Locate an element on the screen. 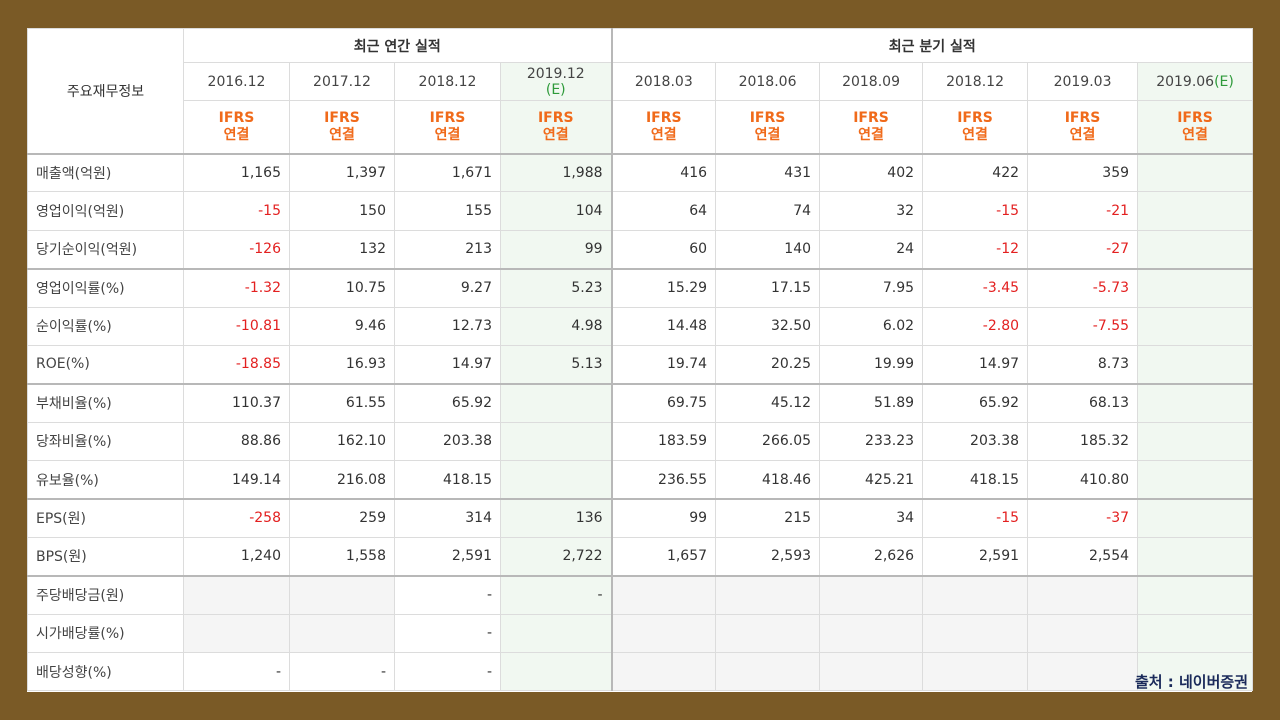 The image size is (1280, 720). data-cell: 14.48 is located at coordinates (663, 326).